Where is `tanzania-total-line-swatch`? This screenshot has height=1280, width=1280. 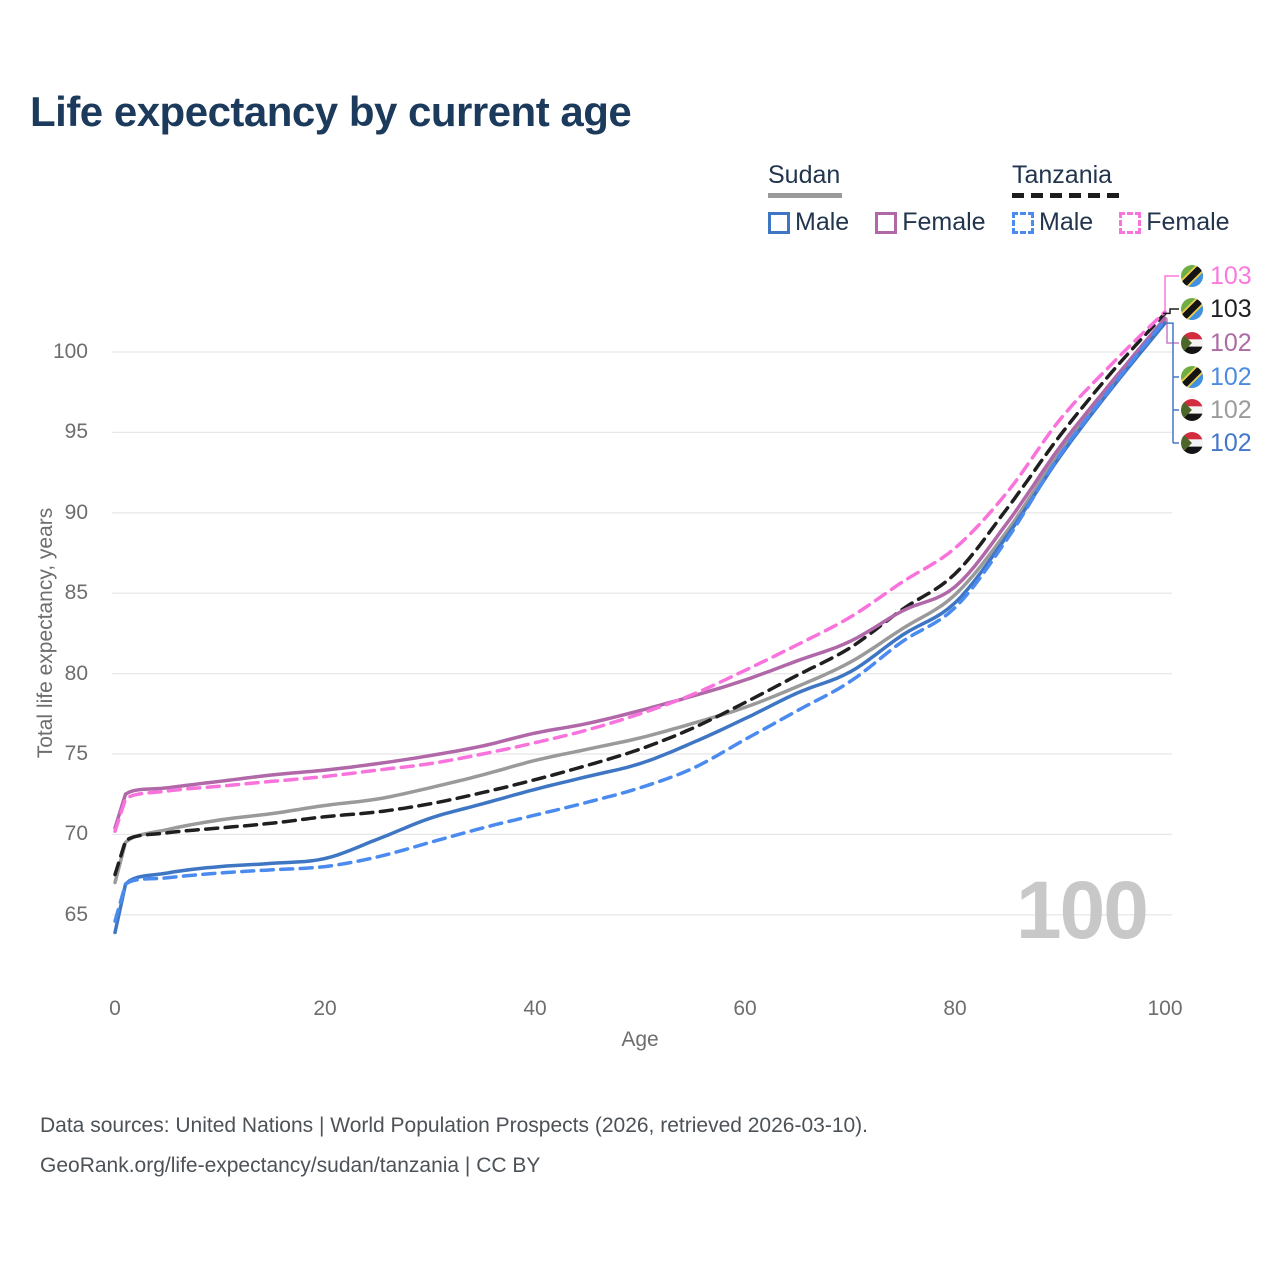 tanzania-total-line-swatch is located at coordinates (1067, 195).